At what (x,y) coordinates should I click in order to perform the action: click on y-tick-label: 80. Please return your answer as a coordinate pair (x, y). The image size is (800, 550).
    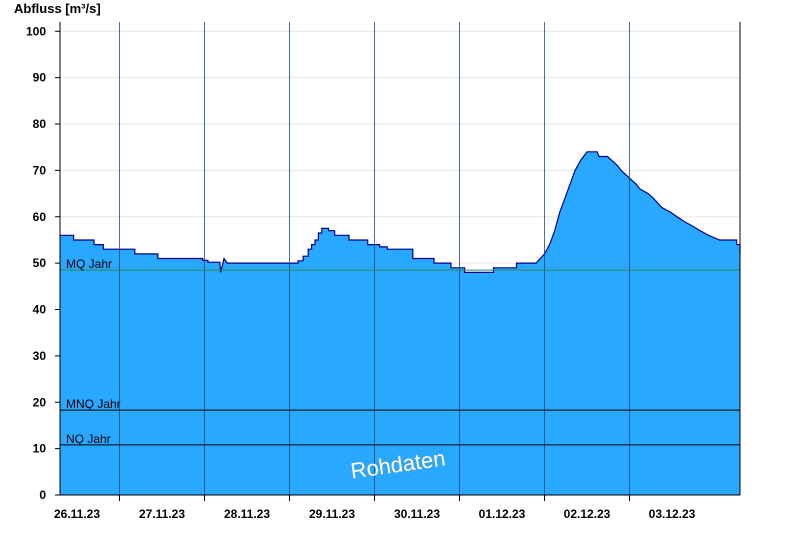
    Looking at the image, I should click on (40, 124).